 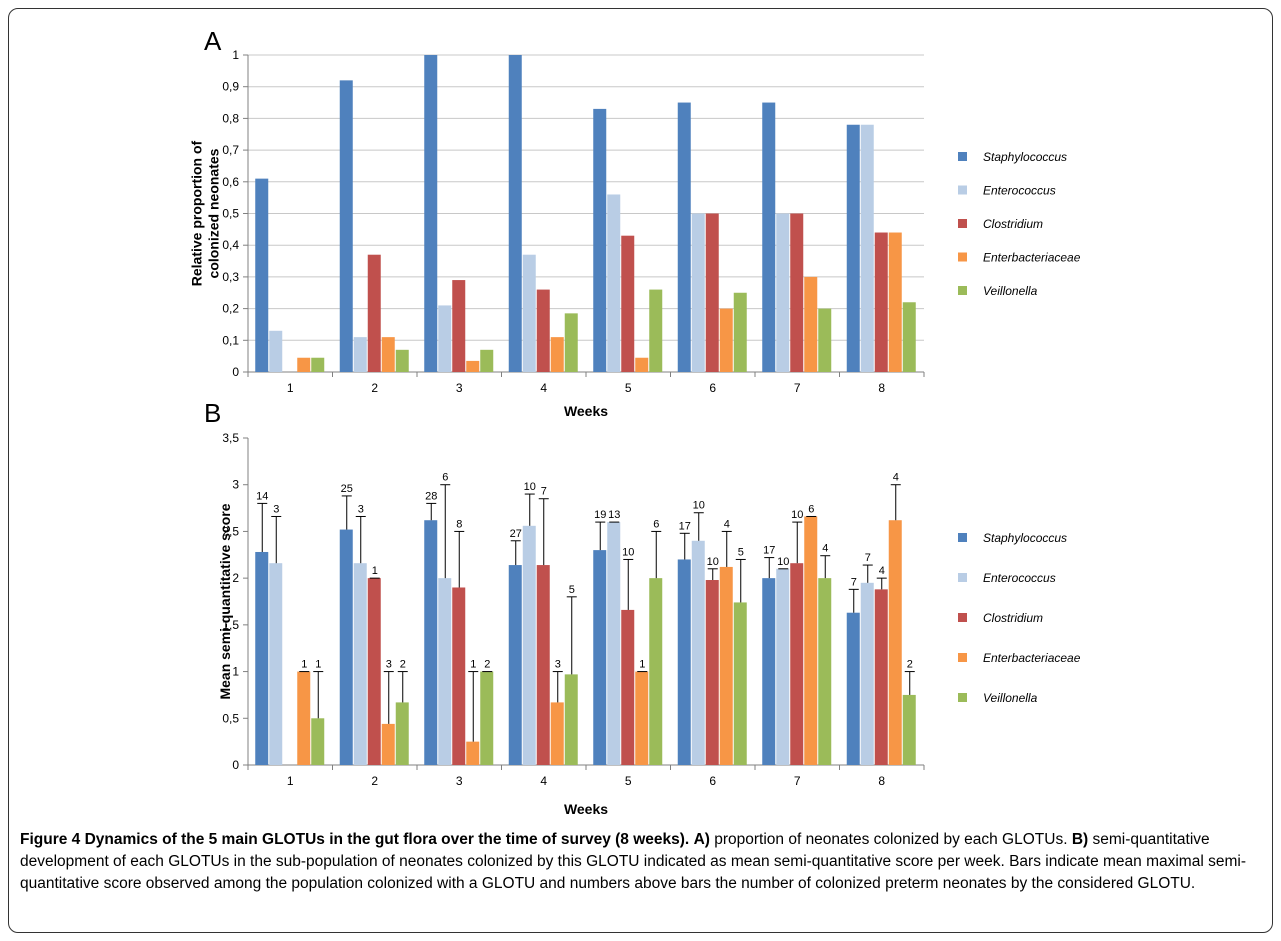 What do you see at coordinates (1019, 191) in the screenshot?
I see `legend-label: Enterococcus` at bounding box center [1019, 191].